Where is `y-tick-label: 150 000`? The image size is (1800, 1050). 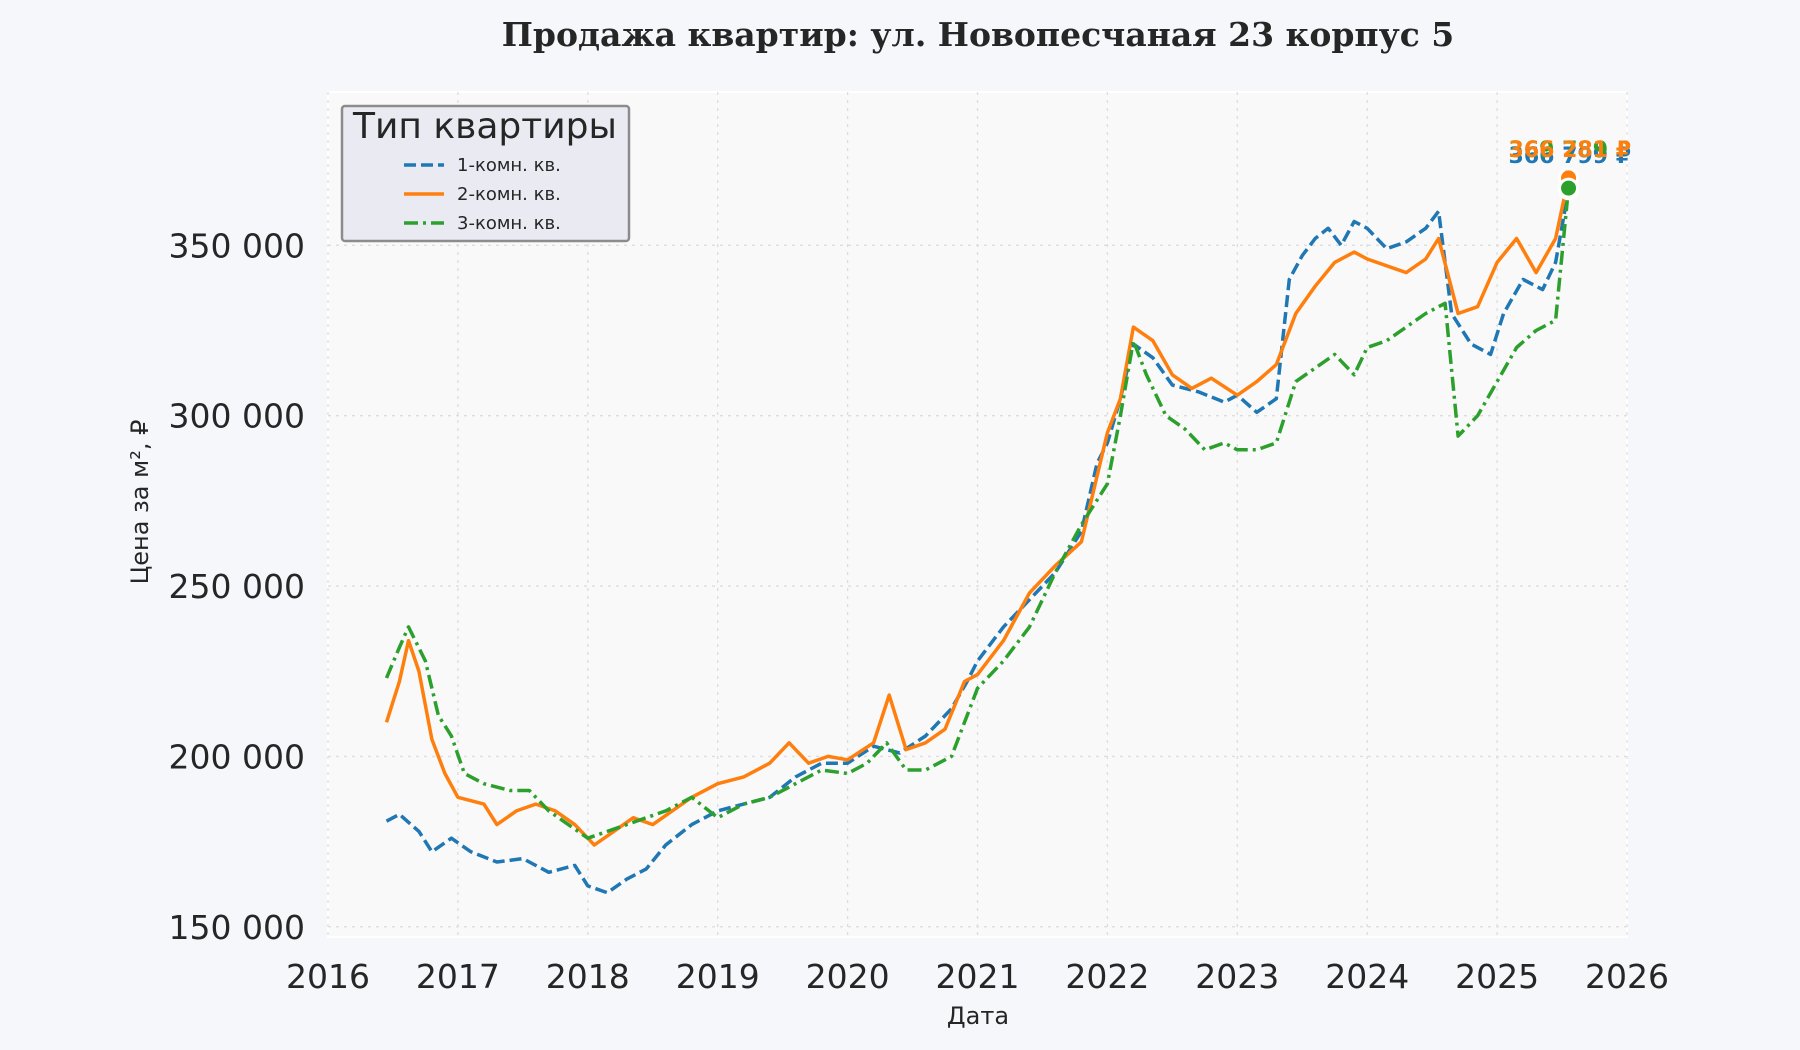
y-tick-label: 150 000 is located at coordinates (237, 927).